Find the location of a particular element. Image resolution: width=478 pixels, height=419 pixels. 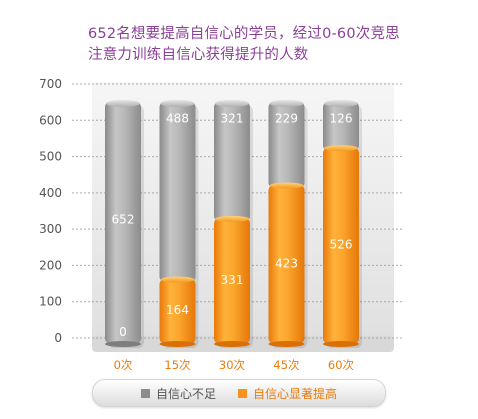

data-label-insufficient: 321 is located at coordinates (232, 118).